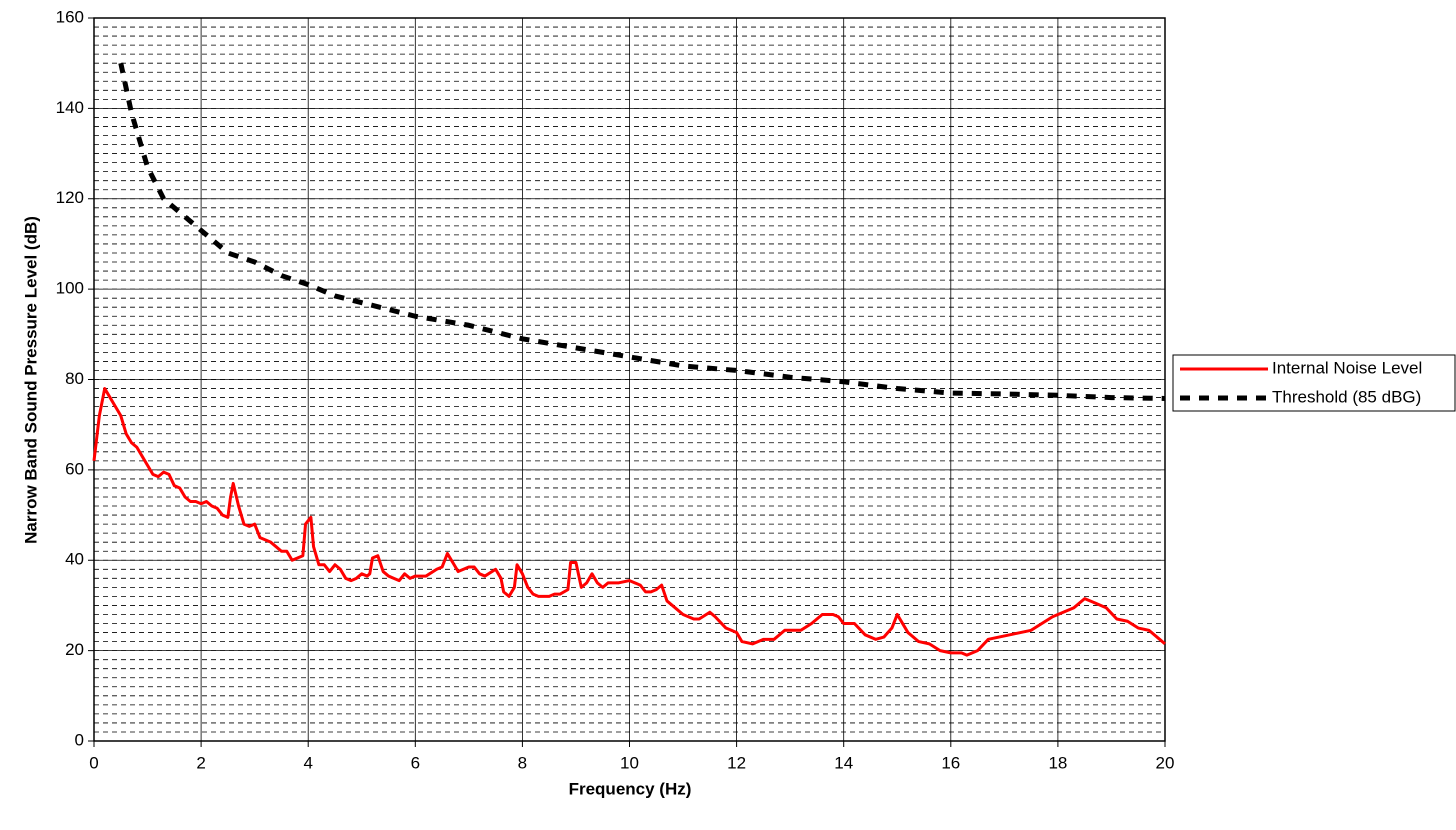 The height and width of the screenshot is (830, 1456). What do you see at coordinates (736, 762) in the screenshot?
I see `x-tick-label: 12` at bounding box center [736, 762].